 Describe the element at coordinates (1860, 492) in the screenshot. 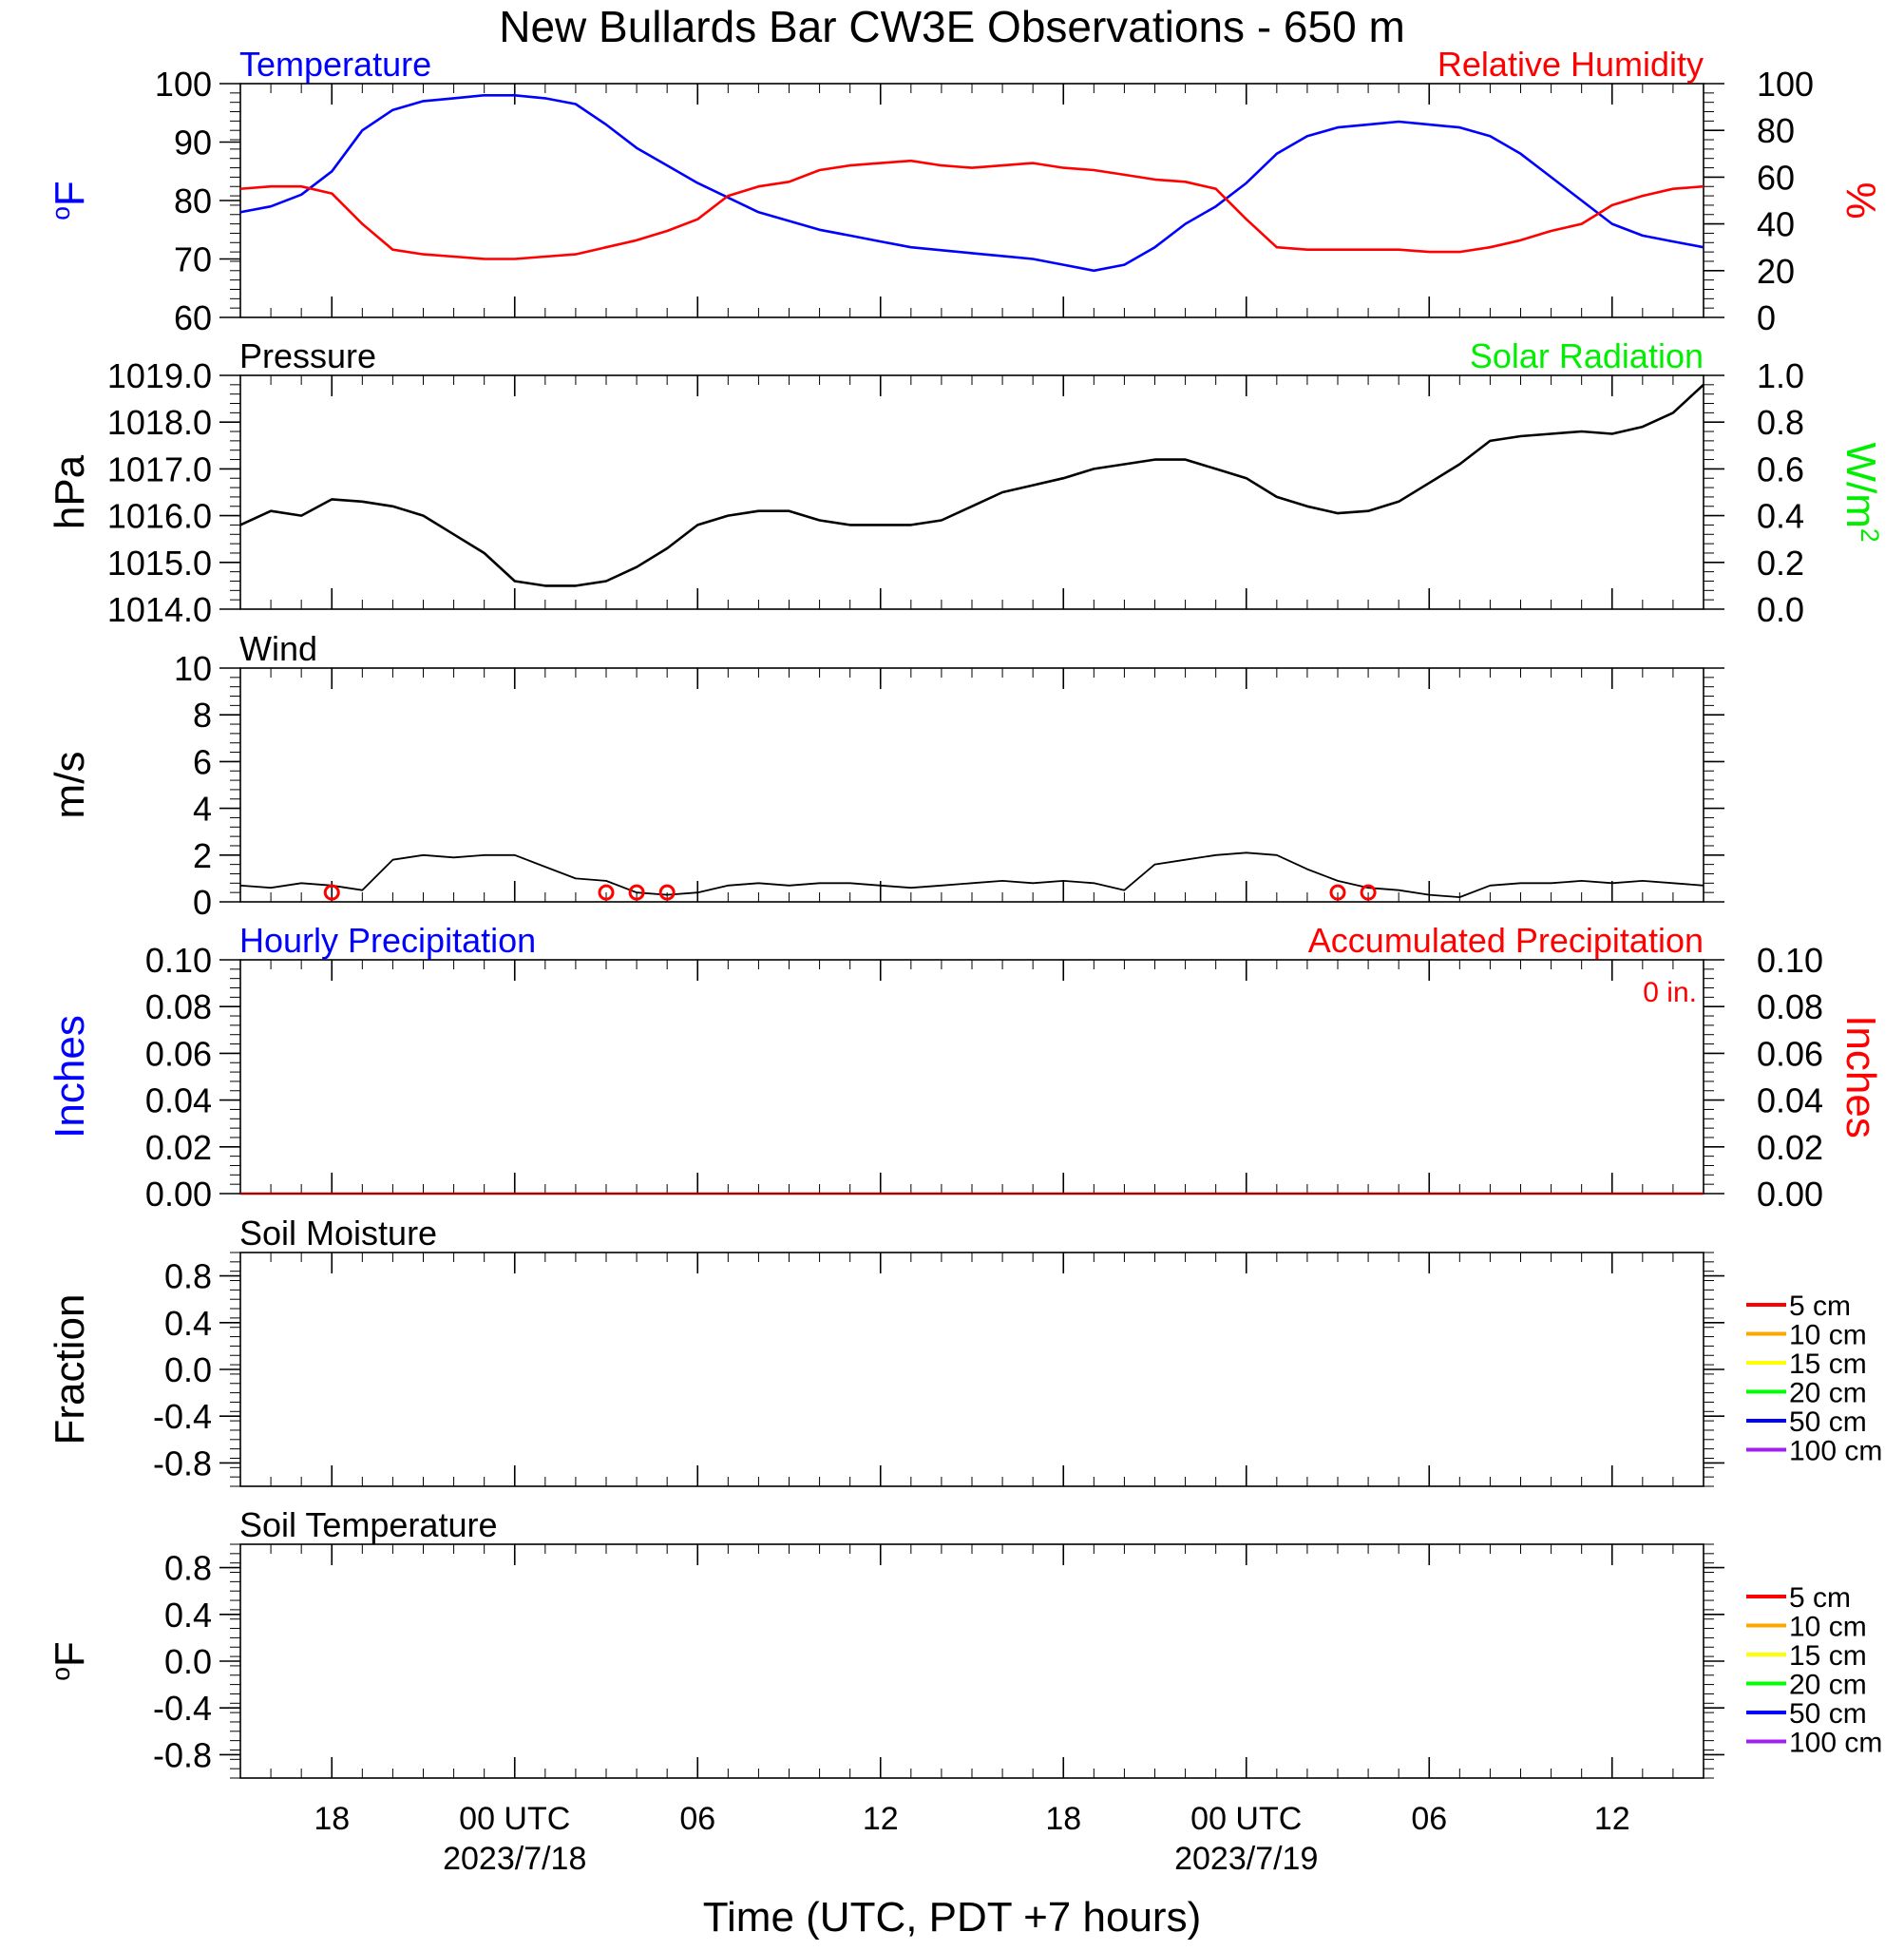

I see `y-axis-label-right: W/m2` at that location.